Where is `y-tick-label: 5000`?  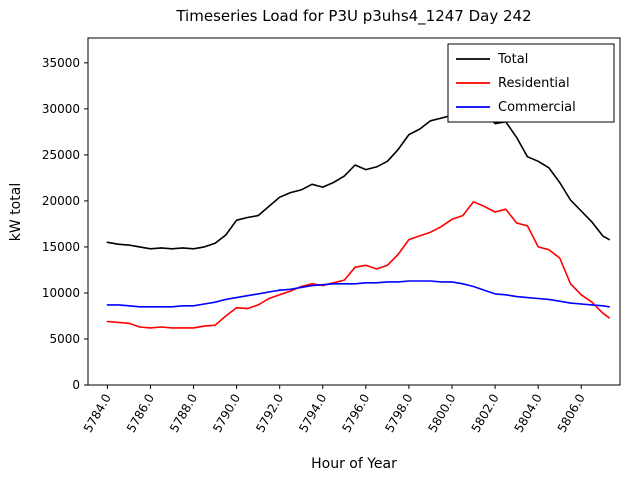
y-tick-label: 5000 is located at coordinates (64, 339).